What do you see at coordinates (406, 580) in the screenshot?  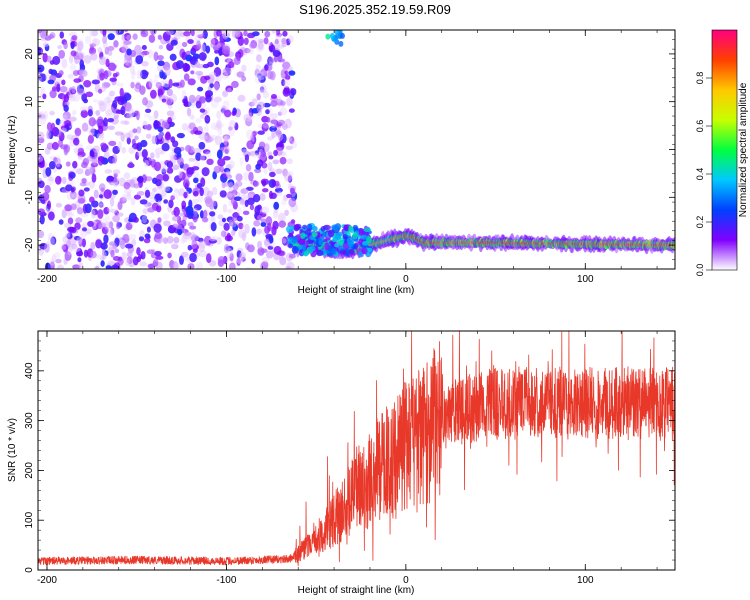 I see `snr-x-tick-label: 0` at bounding box center [406, 580].